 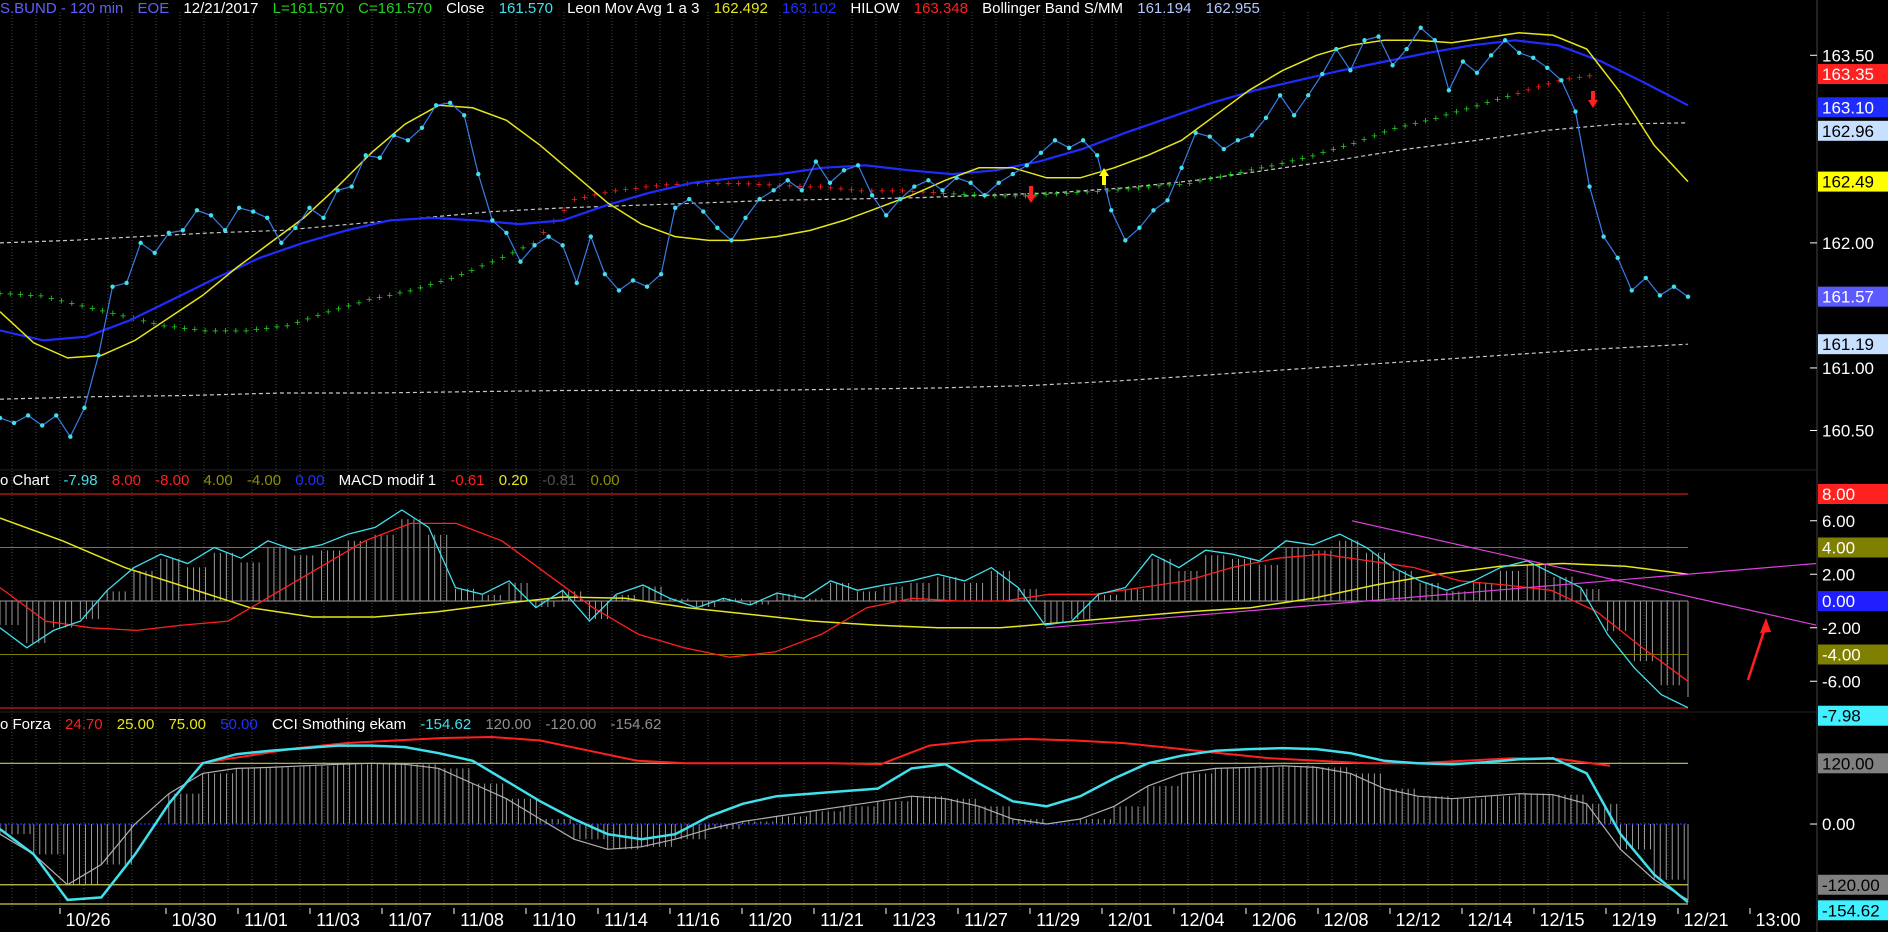 What do you see at coordinates (1838, 824) in the screenshot?
I see `cci-axis-label: 0.00` at bounding box center [1838, 824].